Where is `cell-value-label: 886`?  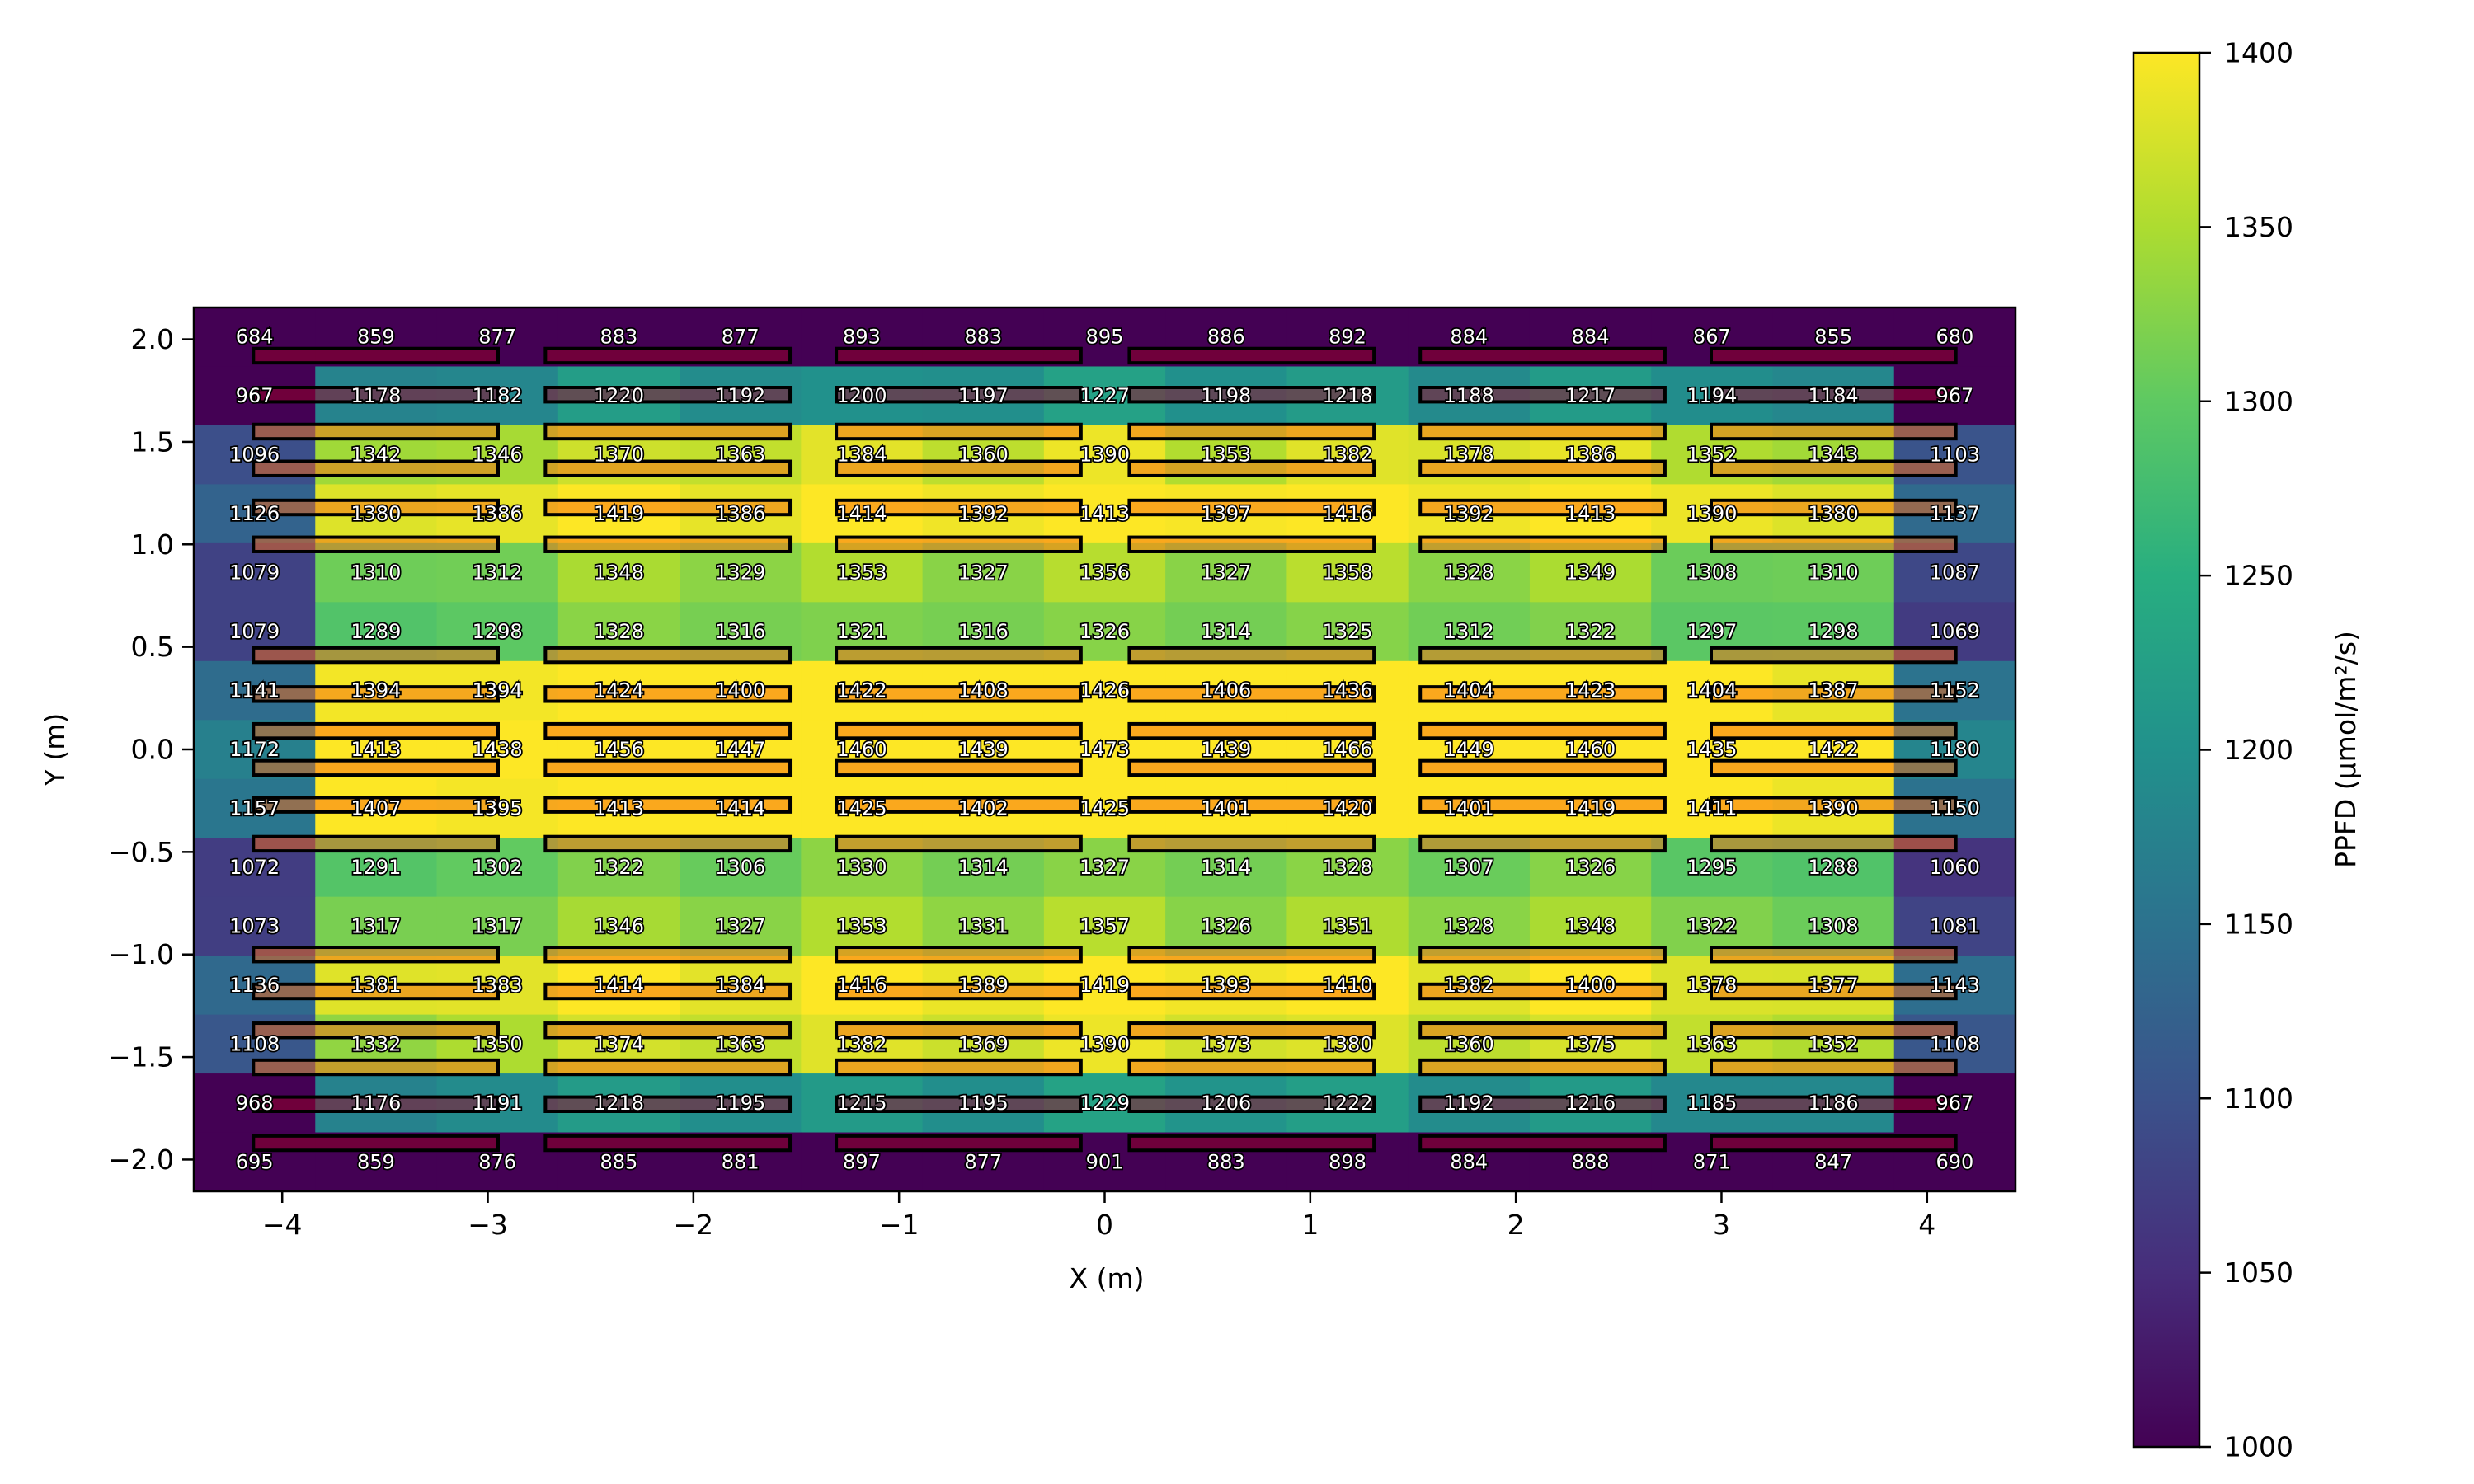 cell-value-label: 886 is located at coordinates (1226, 337).